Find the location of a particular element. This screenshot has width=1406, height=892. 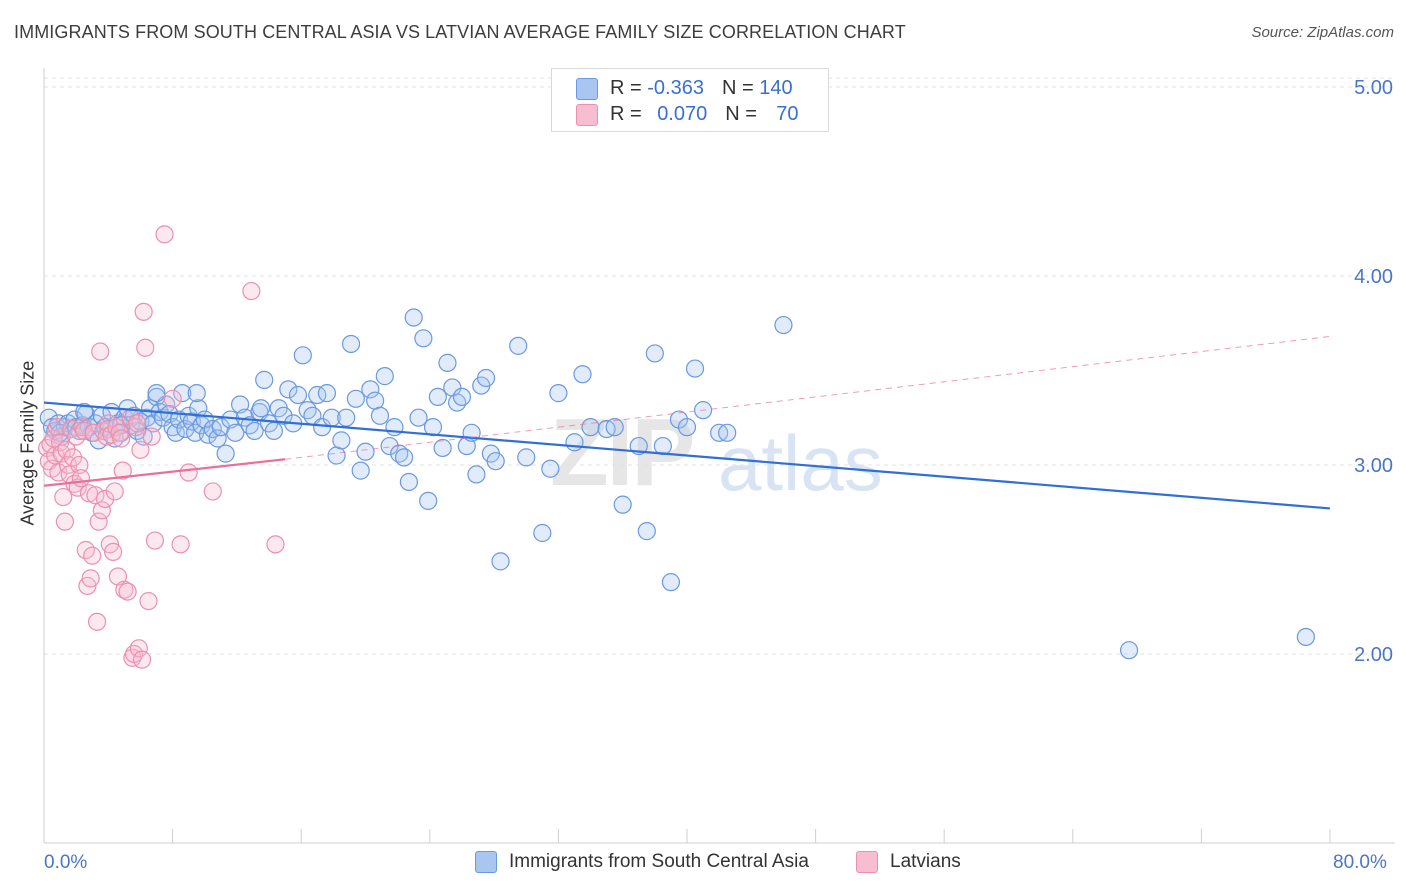

legend-n-label-pink: N = is located at coordinates (744, 114).